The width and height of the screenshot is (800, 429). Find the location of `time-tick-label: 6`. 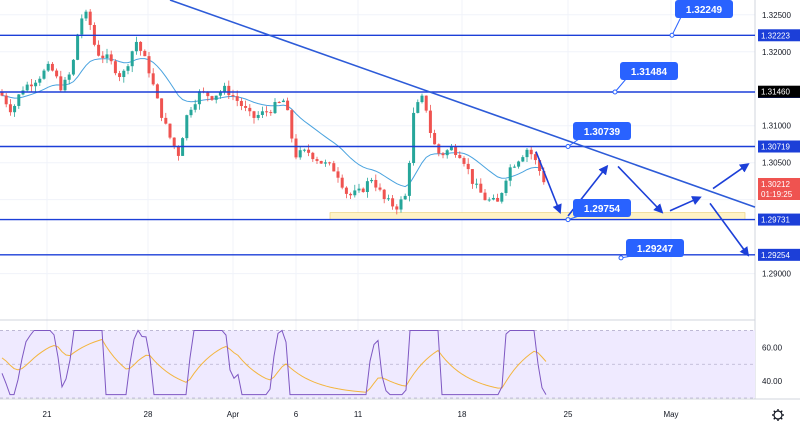

time-tick-label: 6 is located at coordinates (296, 414).